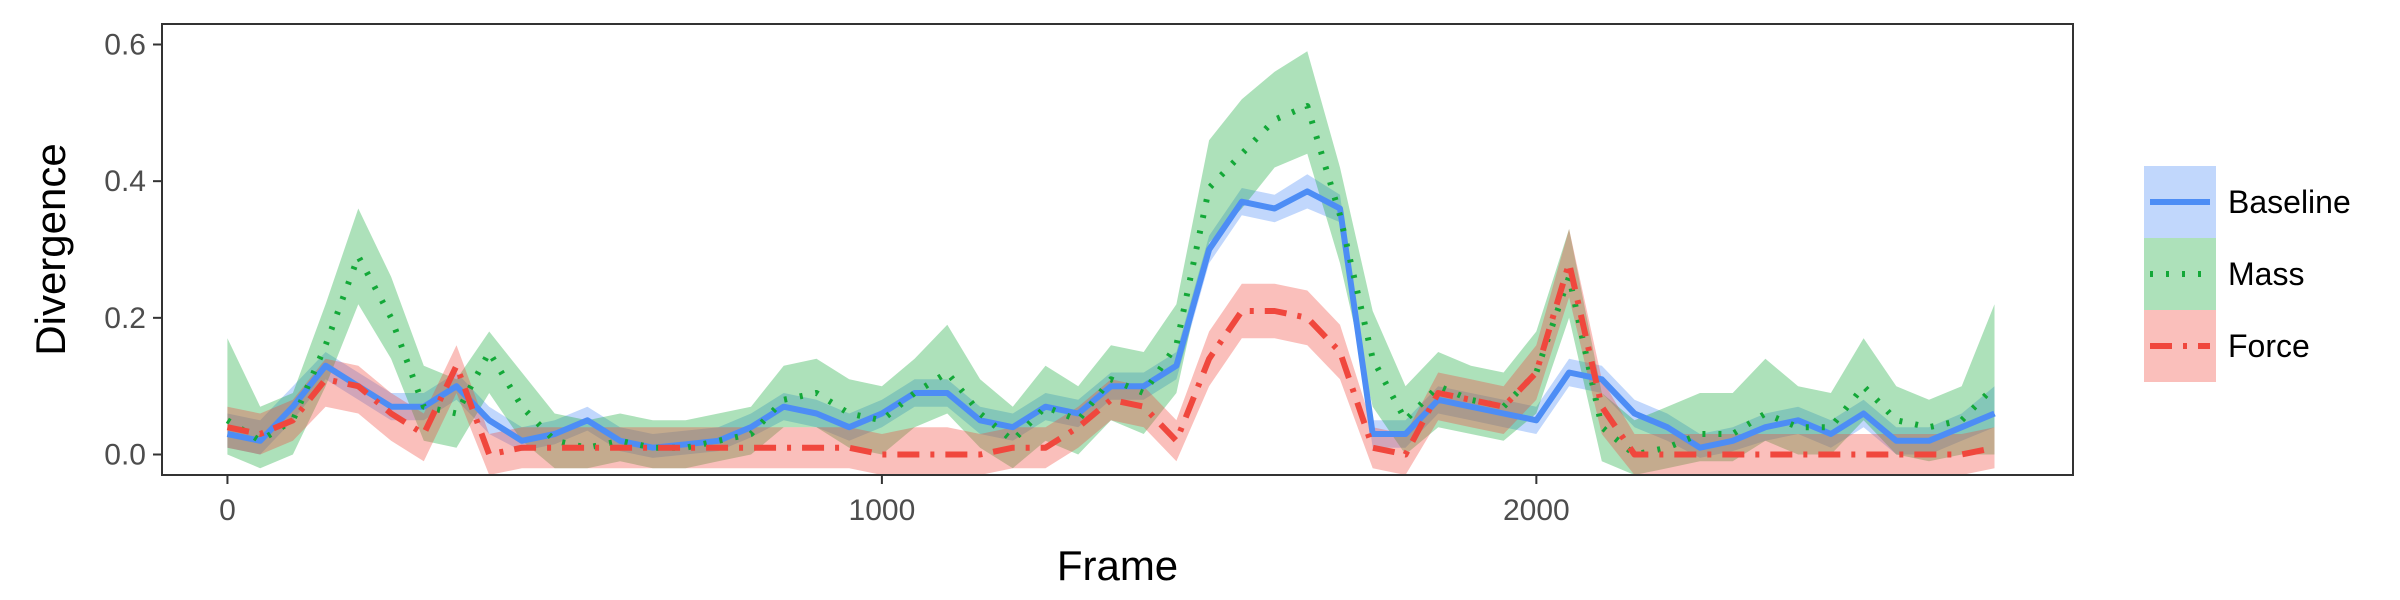 The height and width of the screenshot is (600, 2400). I want to click on legend-label-baseline: Baseline, so click(2289, 202).